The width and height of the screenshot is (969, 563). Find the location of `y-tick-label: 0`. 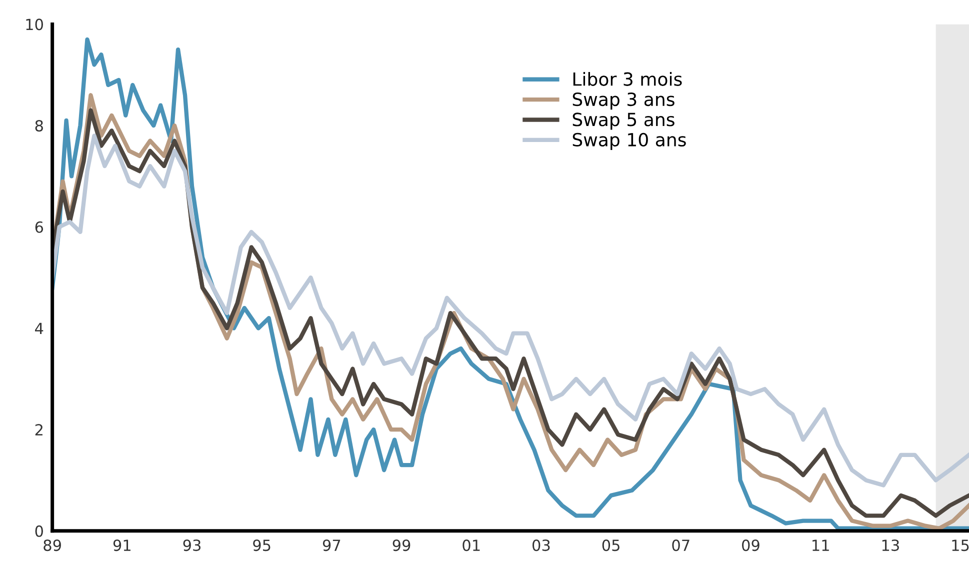

y-tick-label: 0 is located at coordinates (39, 531).